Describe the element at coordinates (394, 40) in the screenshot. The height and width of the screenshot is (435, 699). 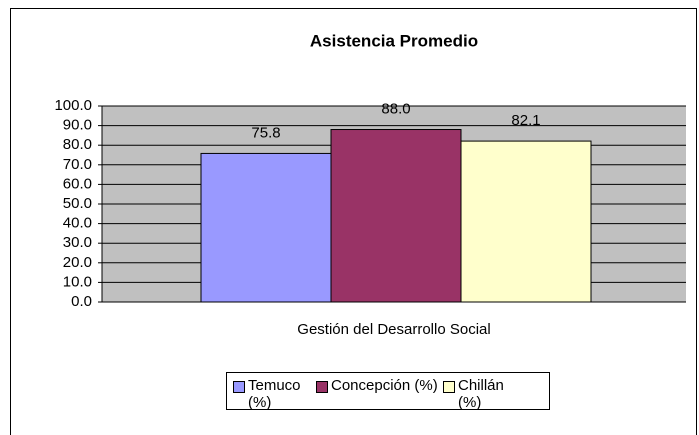
I see `chart-title: Asistencia Promedio` at that location.